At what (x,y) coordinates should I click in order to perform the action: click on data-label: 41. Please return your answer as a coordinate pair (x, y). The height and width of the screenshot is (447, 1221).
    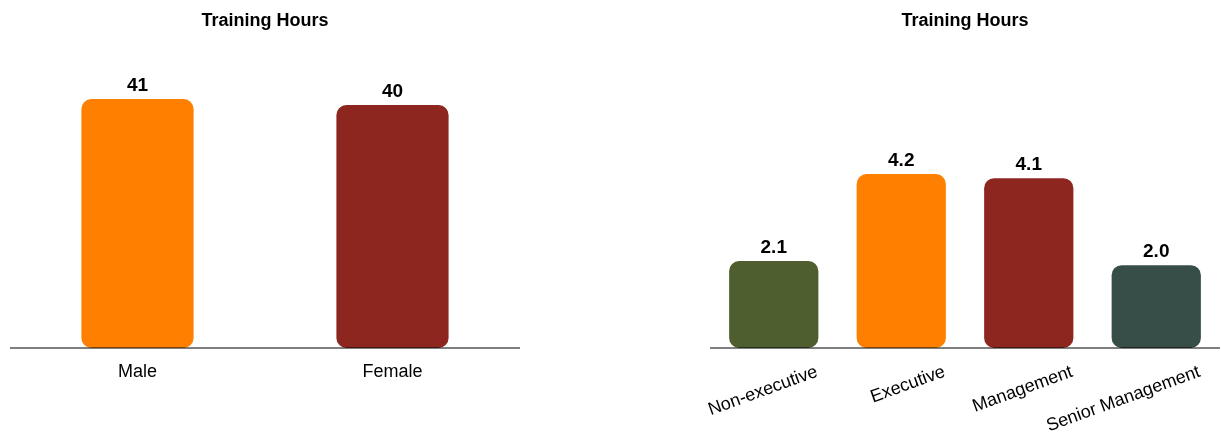
    Looking at the image, I should click on (137, 84).